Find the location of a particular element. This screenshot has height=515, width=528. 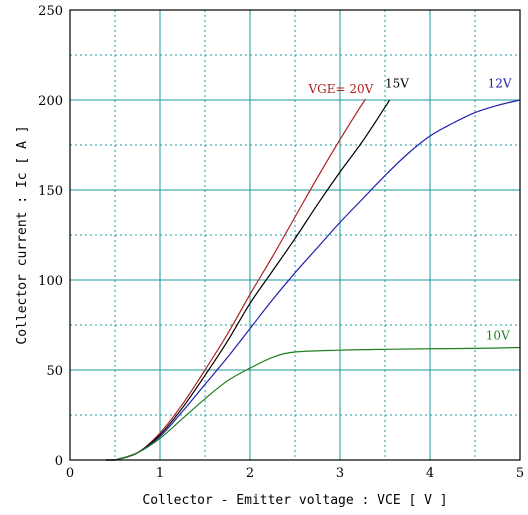

x-tick-label: 4 is located at coordinates (430, 473).